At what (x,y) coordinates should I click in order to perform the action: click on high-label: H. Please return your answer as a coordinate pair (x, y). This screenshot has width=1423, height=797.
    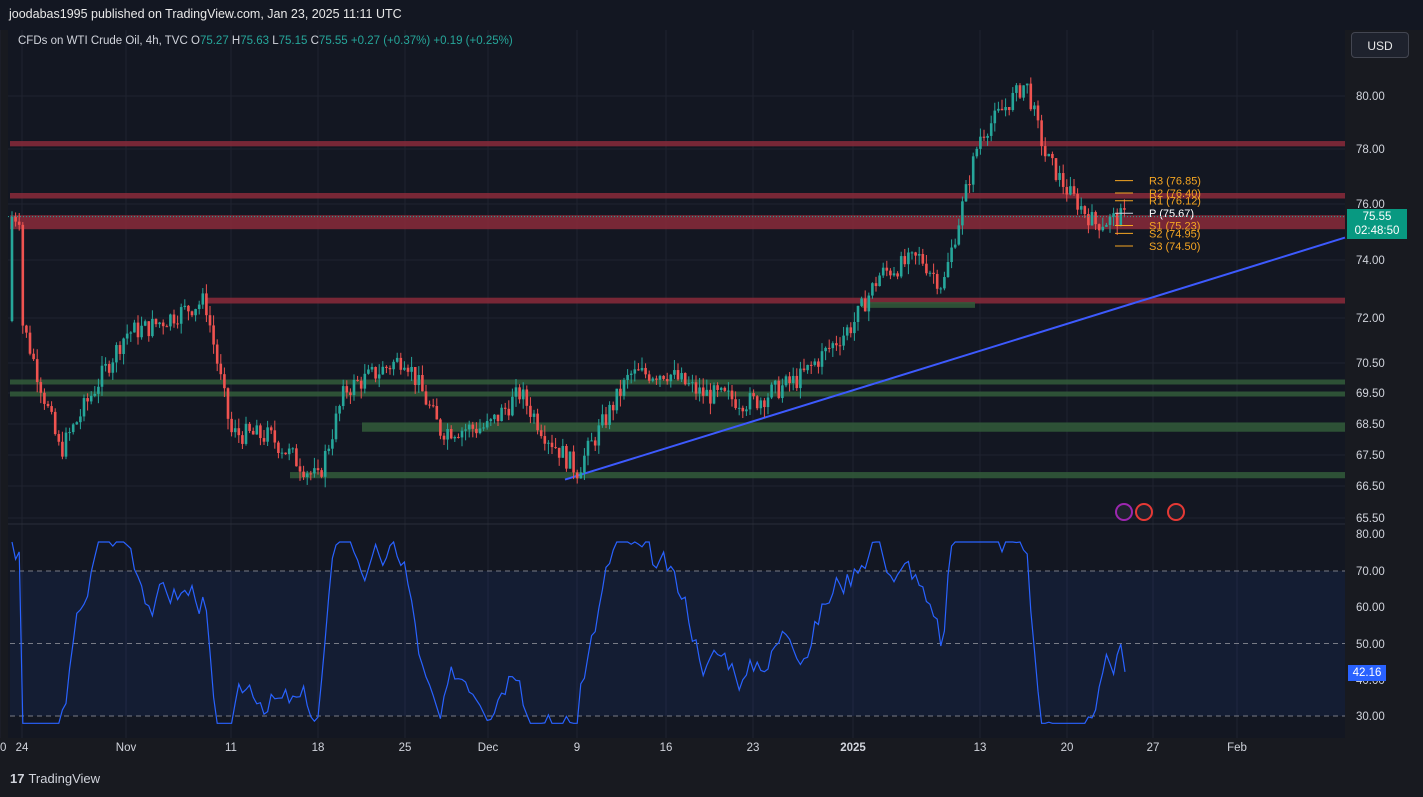
    Looking at the image, I should click on (236, 41).